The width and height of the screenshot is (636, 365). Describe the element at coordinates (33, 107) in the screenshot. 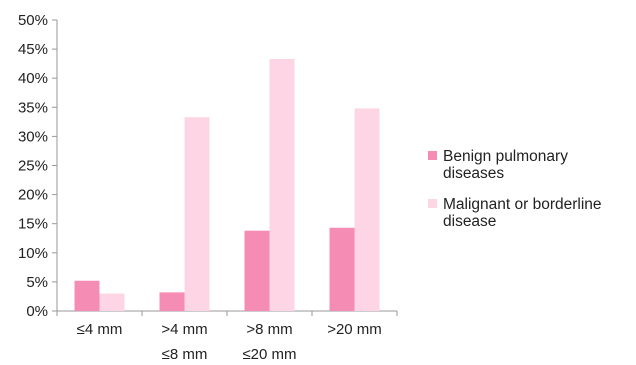

I see `y-tick-label: 35%` at that location.